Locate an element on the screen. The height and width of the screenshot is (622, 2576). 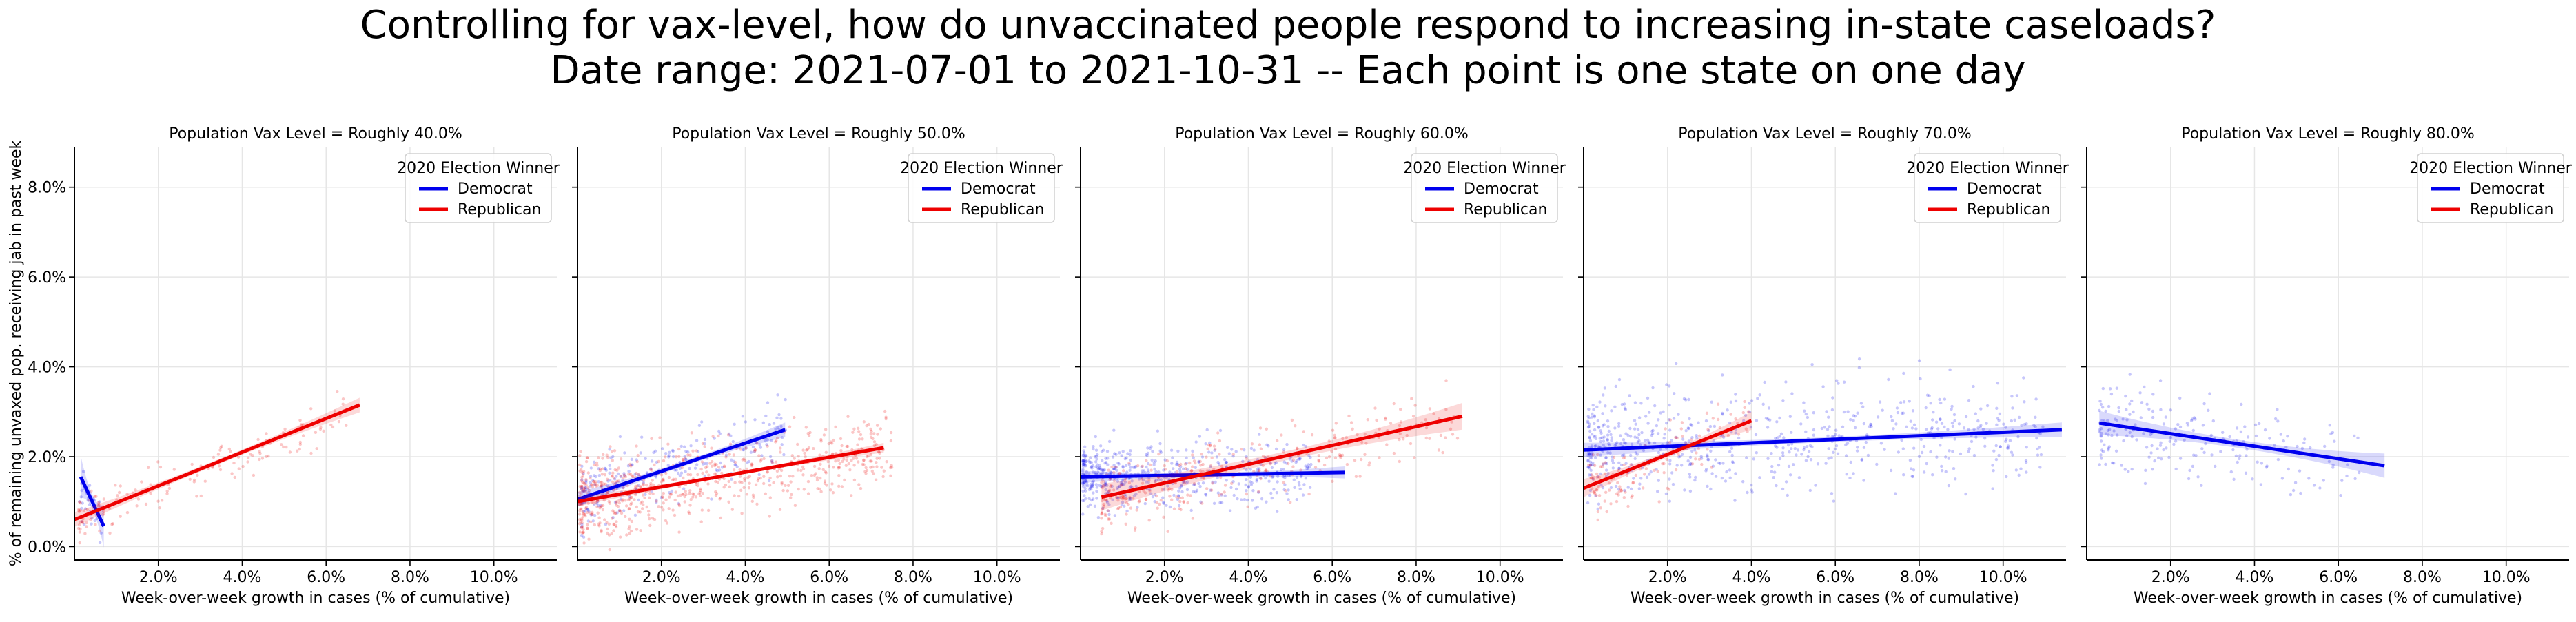
fit-line-republican is located at coordinates (730, 475).